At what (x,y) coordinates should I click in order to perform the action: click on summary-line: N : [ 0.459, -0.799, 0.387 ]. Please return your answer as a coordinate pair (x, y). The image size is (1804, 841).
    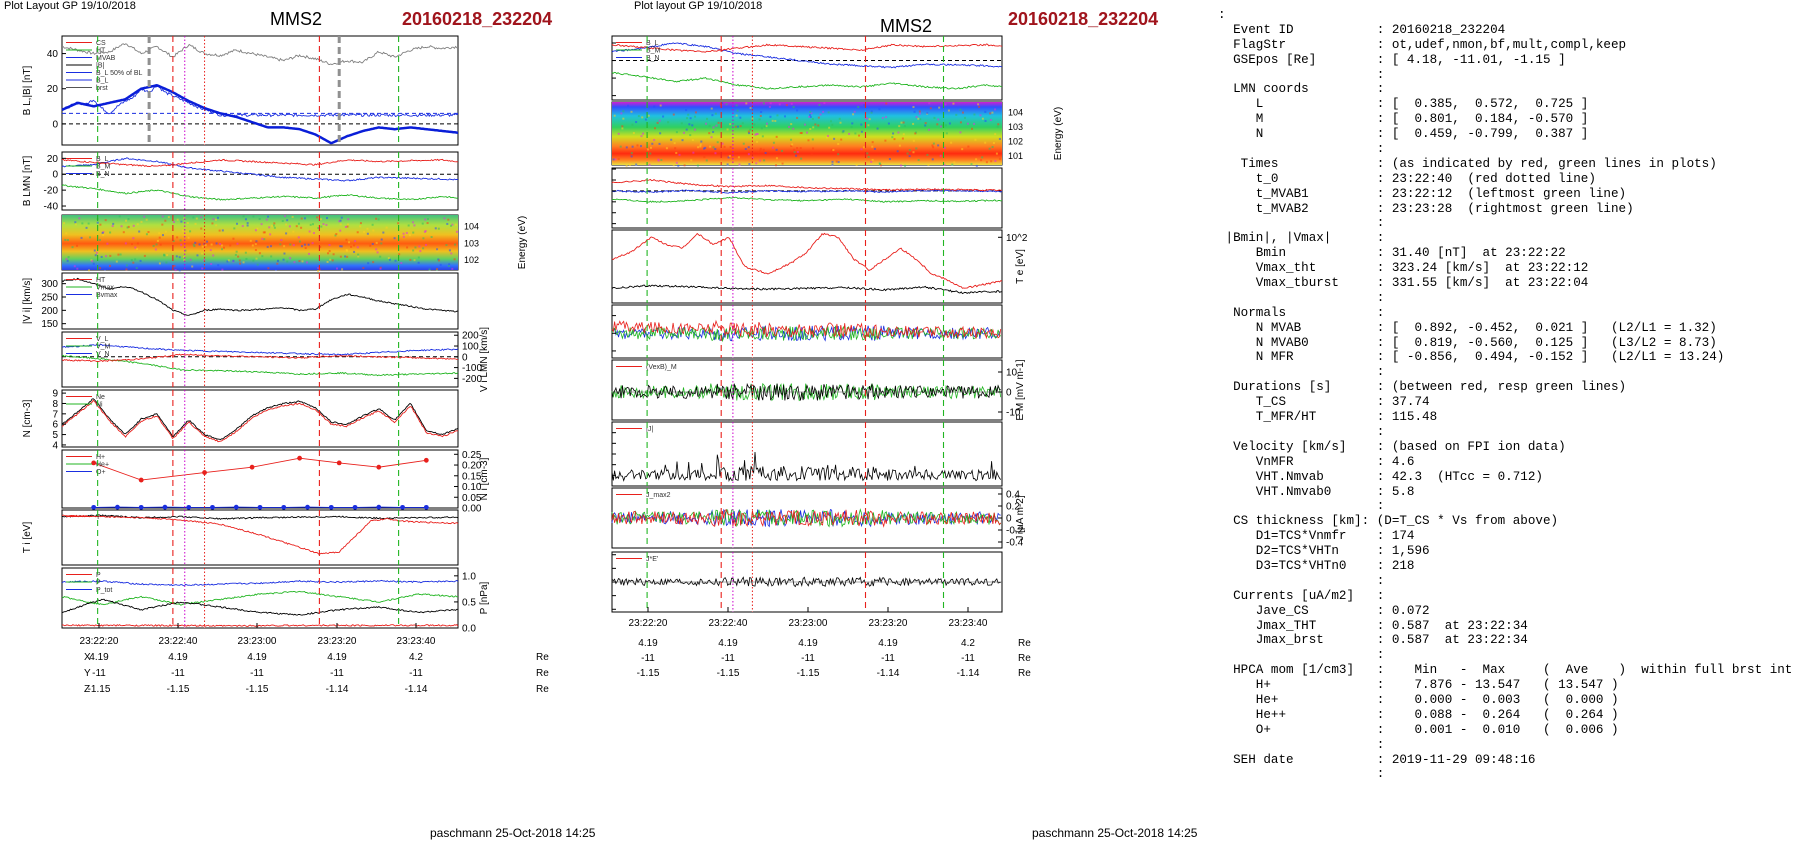
    Looking at the image, I should click on (1403, 134).